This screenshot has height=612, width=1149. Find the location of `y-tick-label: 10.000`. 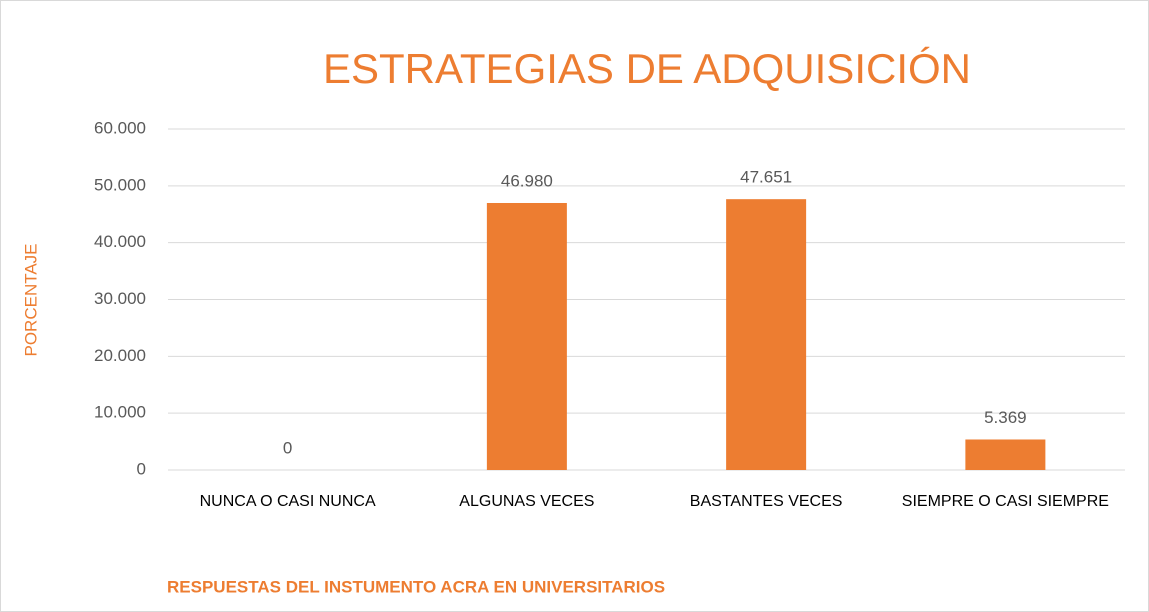

y-tick-label: 10.000 is located at coordinates (120, 412).